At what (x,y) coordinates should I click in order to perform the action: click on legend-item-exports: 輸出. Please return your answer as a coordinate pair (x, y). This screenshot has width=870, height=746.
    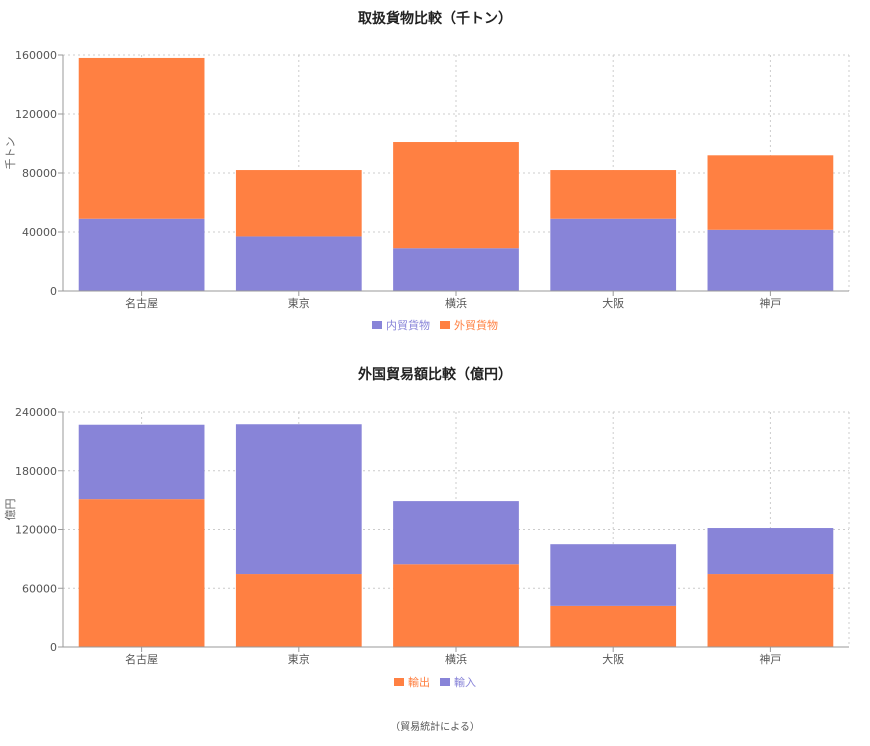
    Looking at the image, I should click on (412, 682).